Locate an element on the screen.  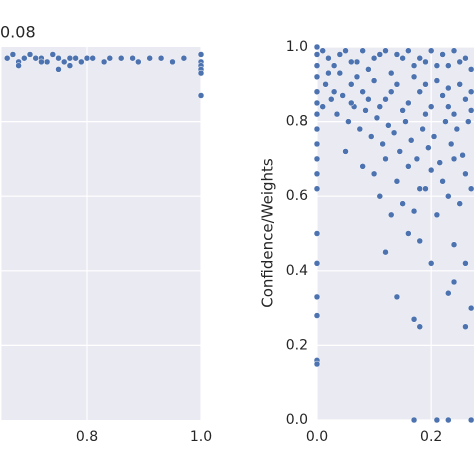
y-tick-label: 0.2 is located at coordinates (297, 345).